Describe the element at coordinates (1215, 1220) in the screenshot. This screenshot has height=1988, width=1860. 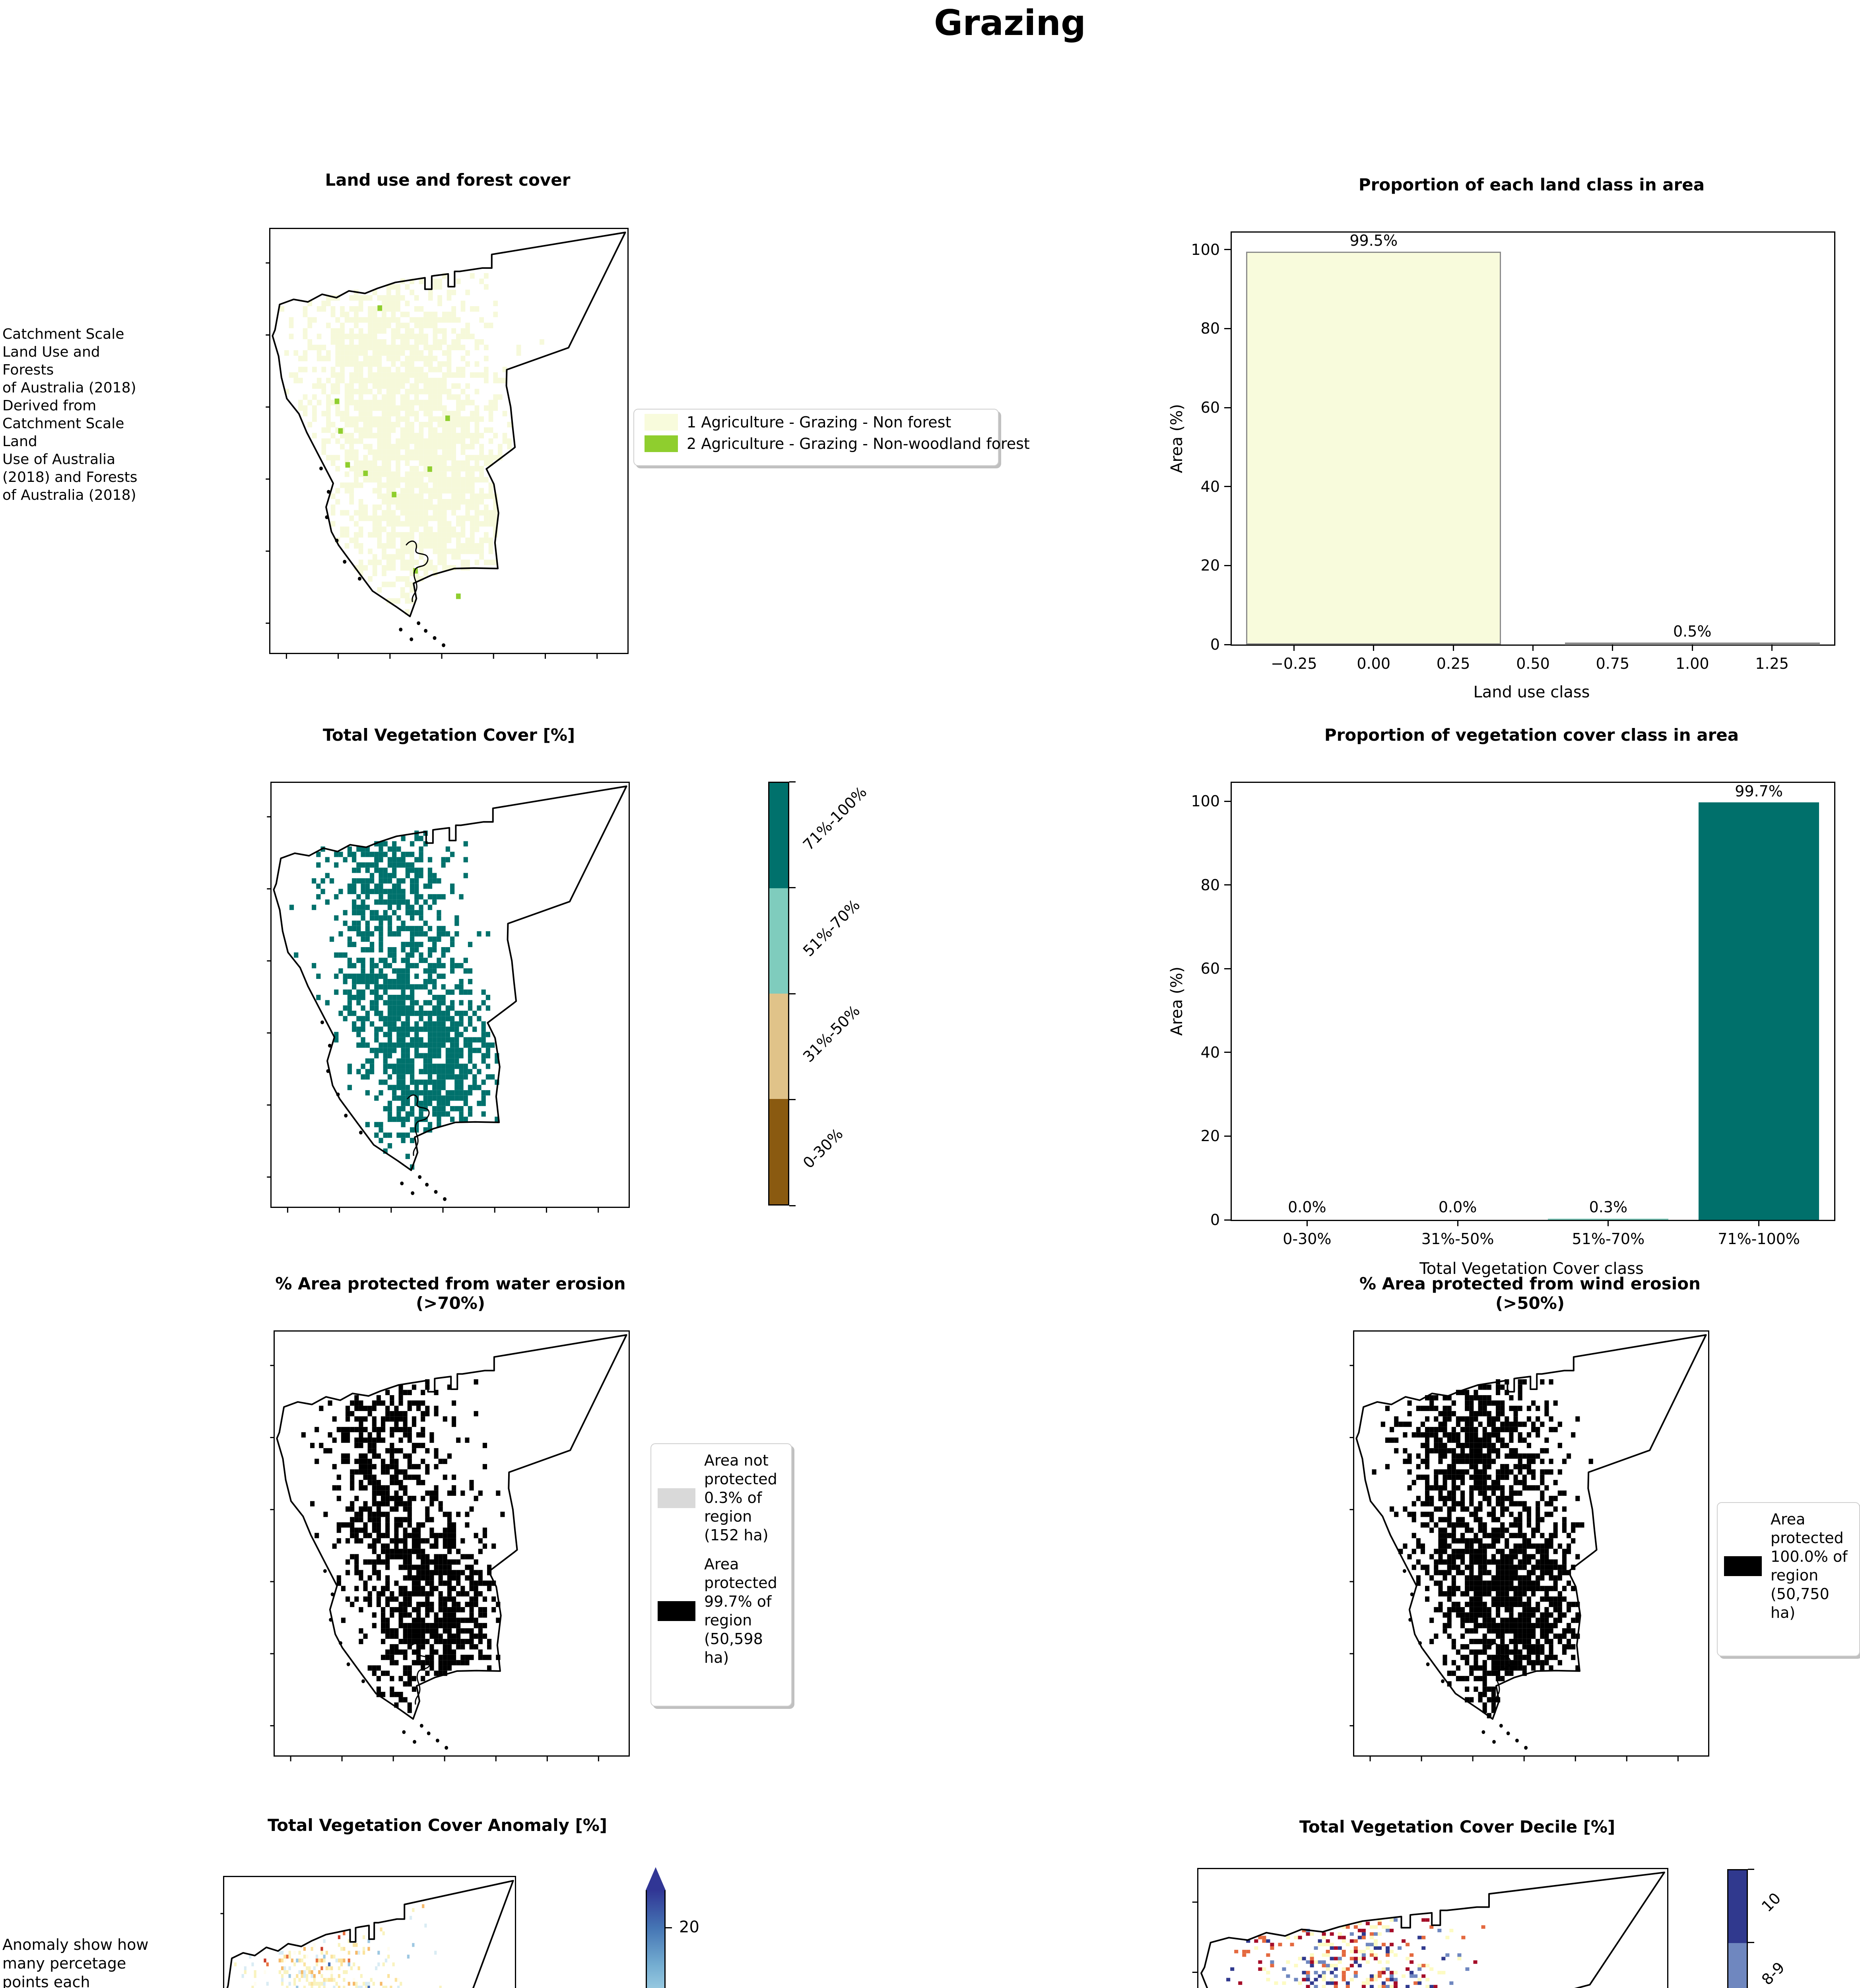
I see `y-tick-label: 0` at that location.